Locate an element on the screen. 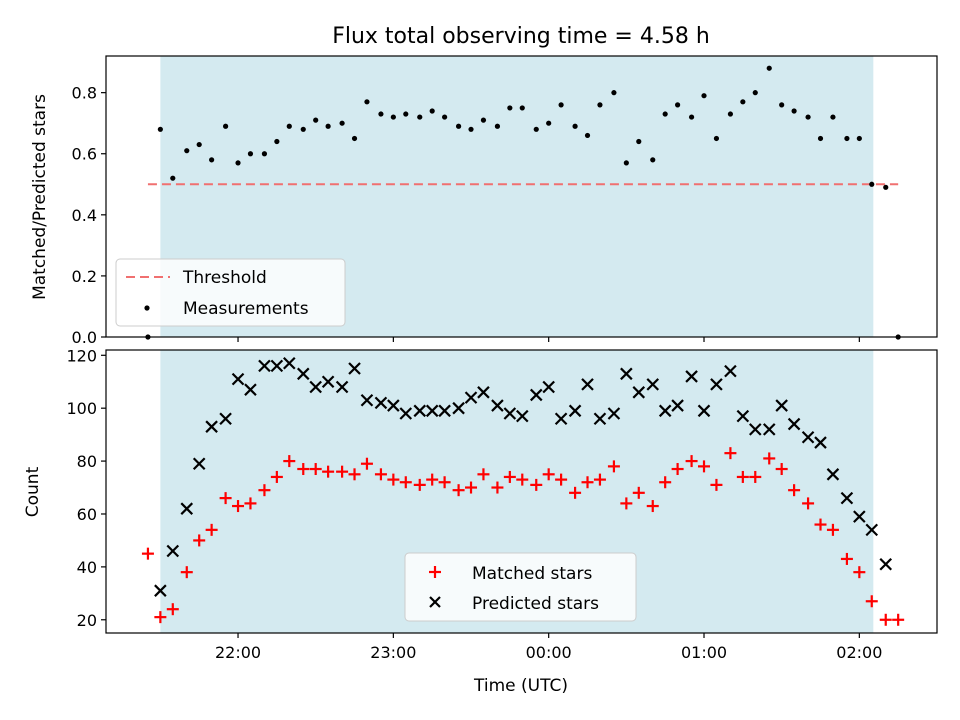  y-tick-label: 0.6 is located at coordinates (84, 154).